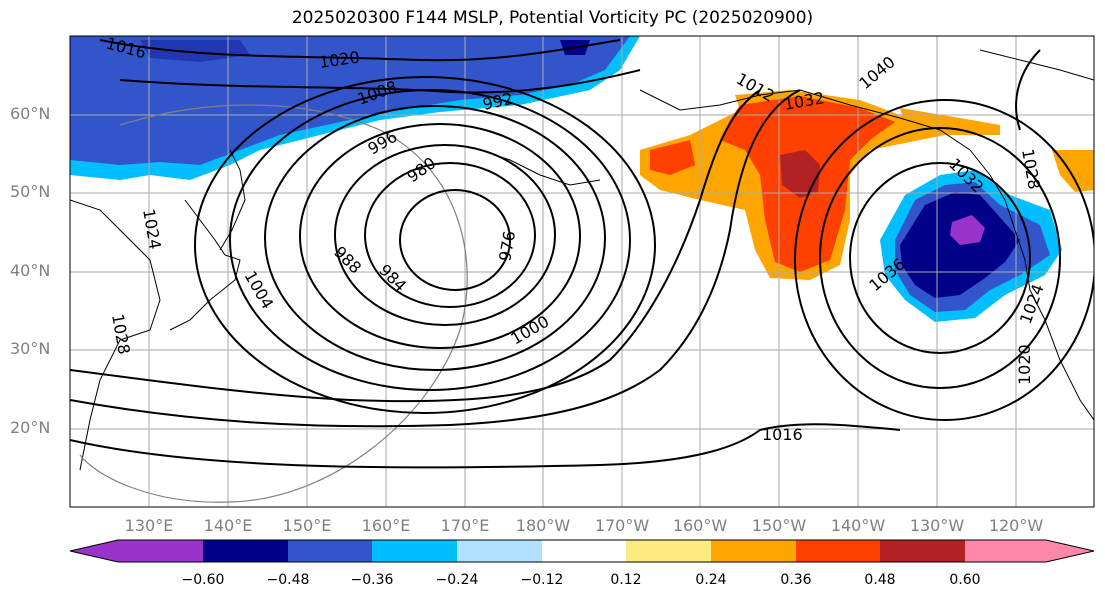 This screenshot has height=601, width=1105. Describe the element at coordinates (1024, 364) in the screenshot. I see `isobar-label: 1020` at that location.